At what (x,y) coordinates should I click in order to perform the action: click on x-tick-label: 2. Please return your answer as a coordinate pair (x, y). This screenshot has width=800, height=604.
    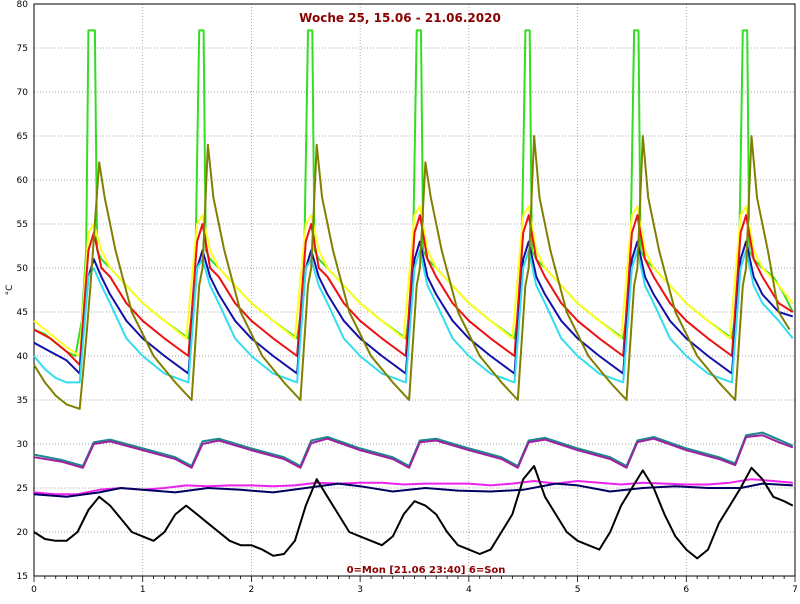
    Looking at the image, I should click on (252, 590).